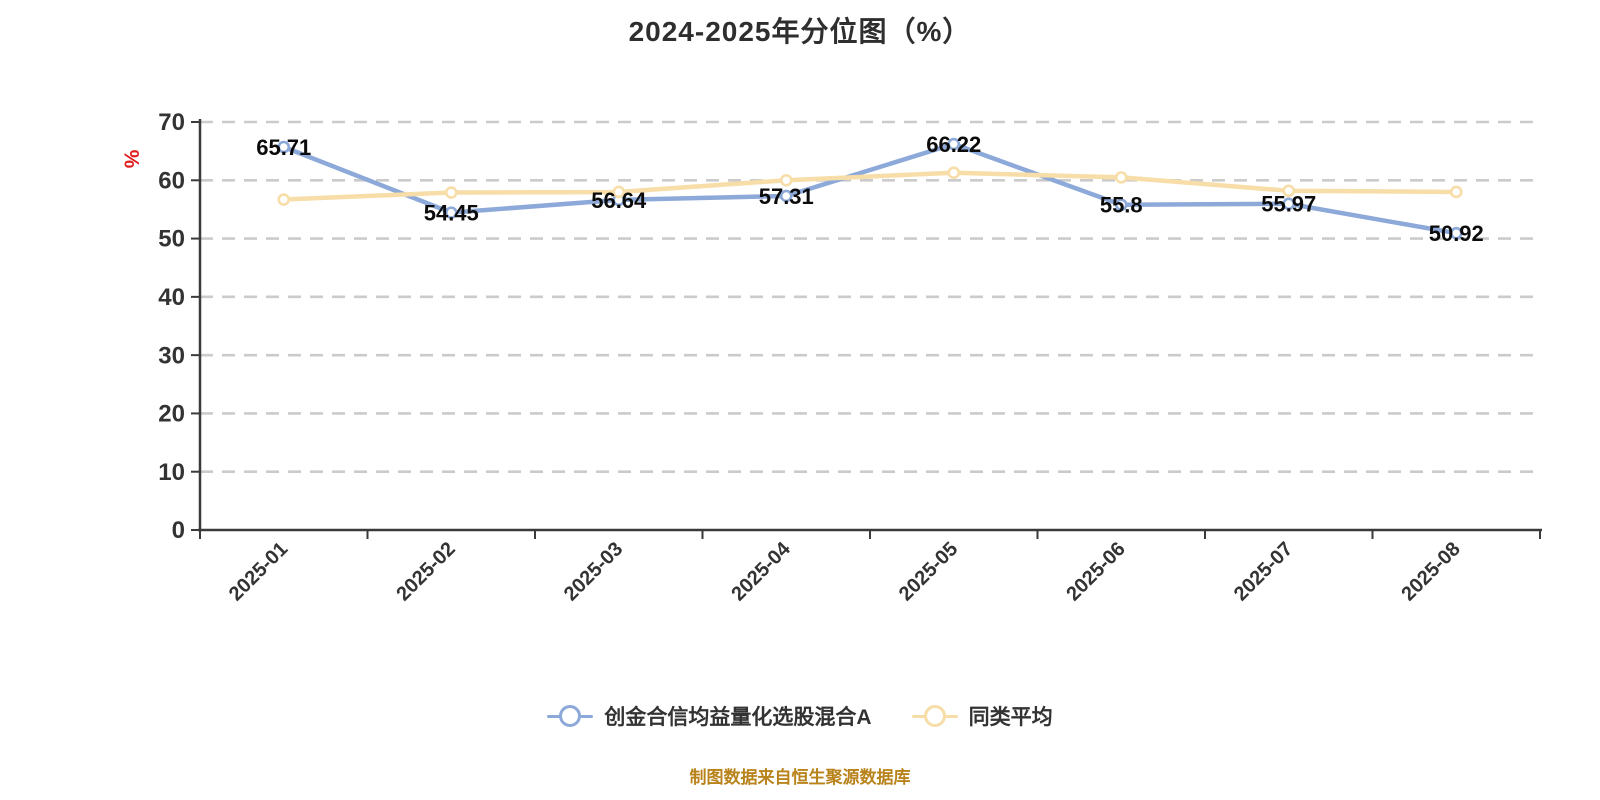 This screenshot has height=800, width=1600. What do you see at coordinates (1095, 571) in the screenshot?
I see `x-tick-label: 2025-06` at bounding box center [1095, 571].